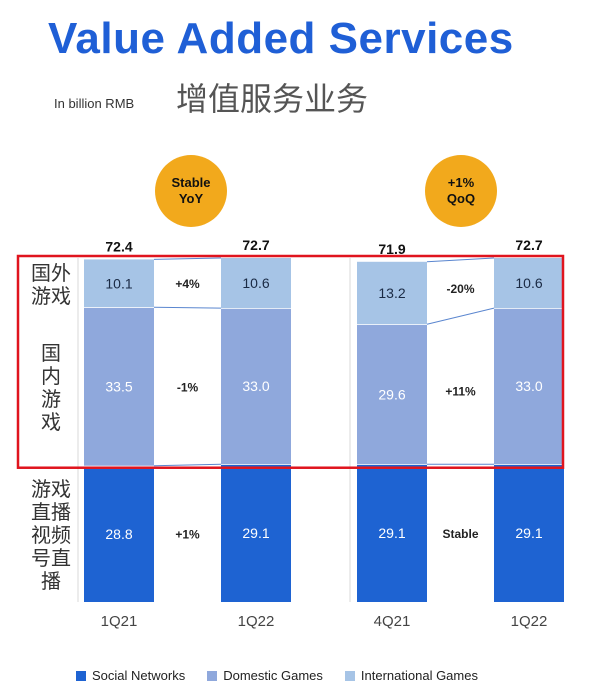 This screenshot has height=697, width=593. Describe the element at coordinates (391, 249) in the screenshot. I see `total-label-3: 71.9` at that location.